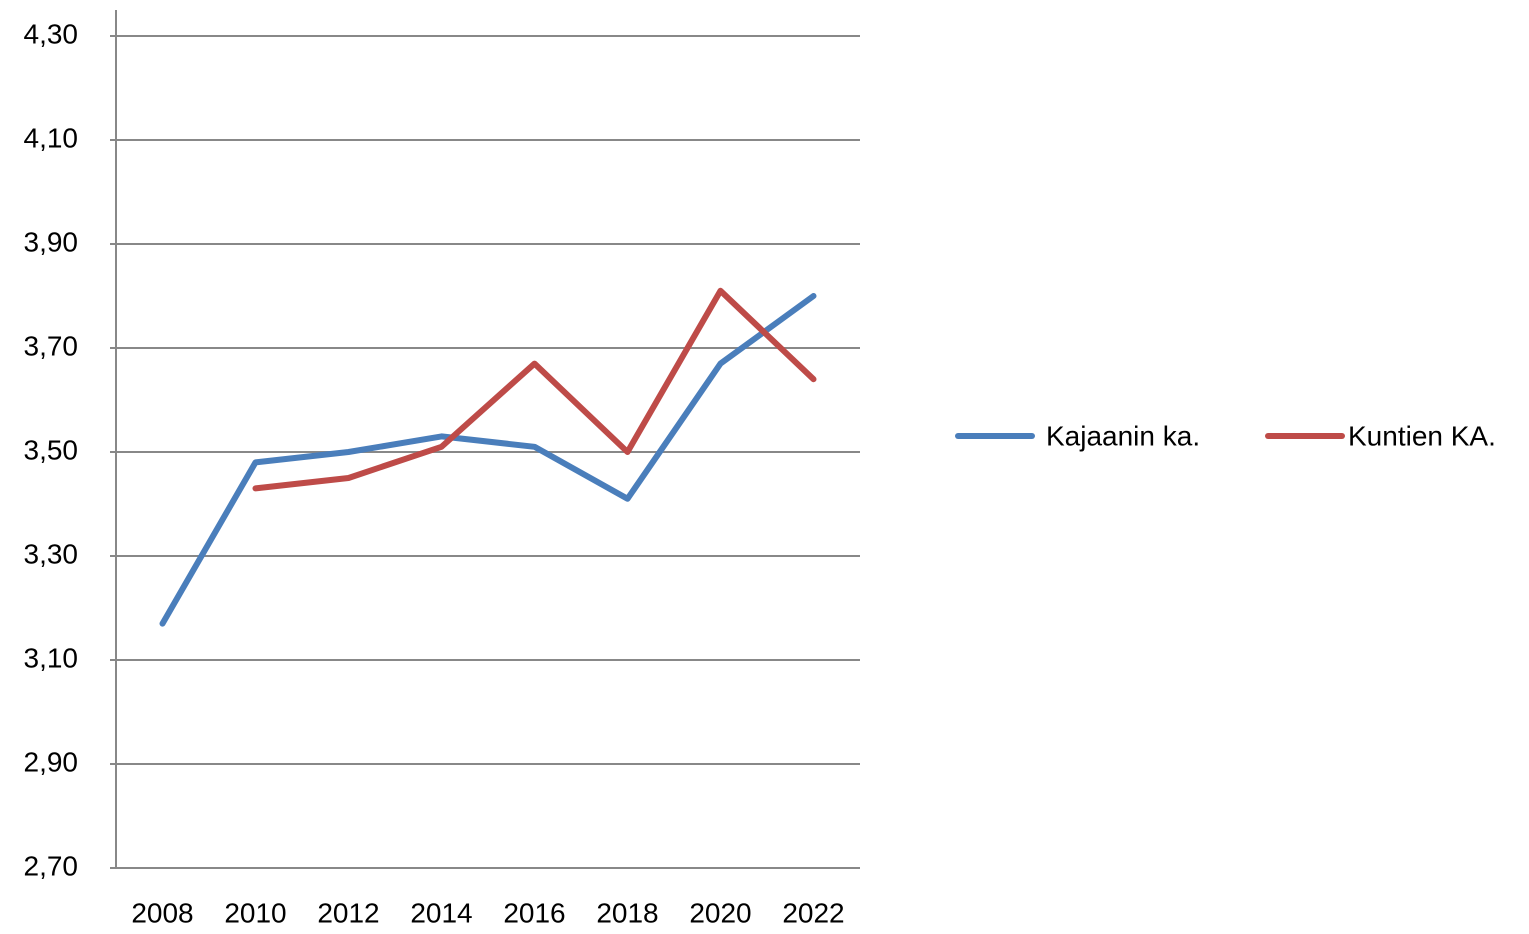 This screenshot has width=1529, height=934. Describe the element at coordinates (1422, 435) in the screenshot. I see `legend-label: Kuntien KA.` at that location.